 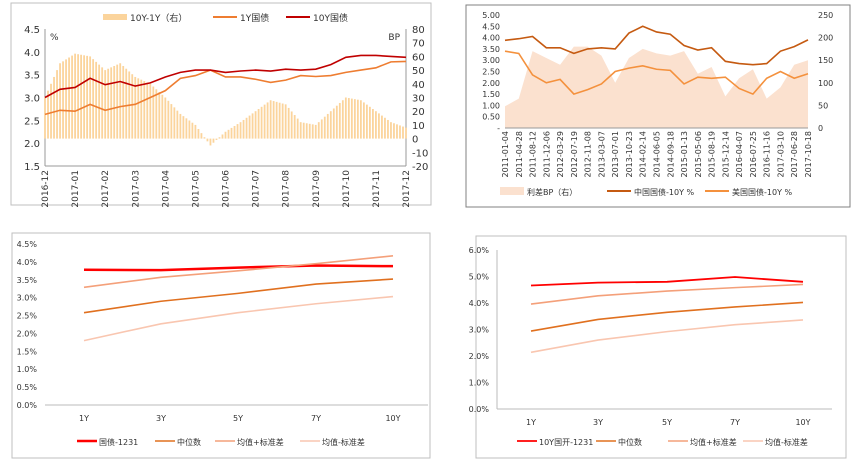 I want to click on chart1-right-unit: BP, so click(x=394, y=38).